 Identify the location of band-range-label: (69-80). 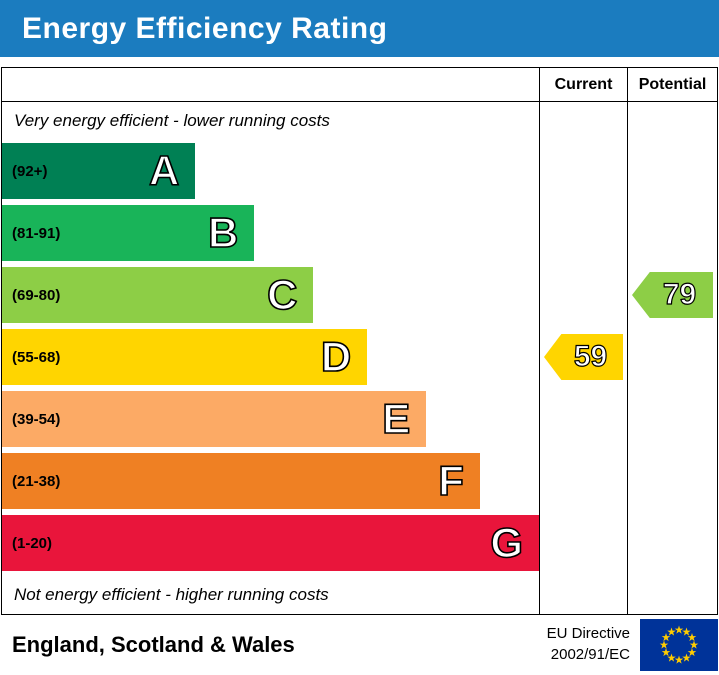
(36, 295).